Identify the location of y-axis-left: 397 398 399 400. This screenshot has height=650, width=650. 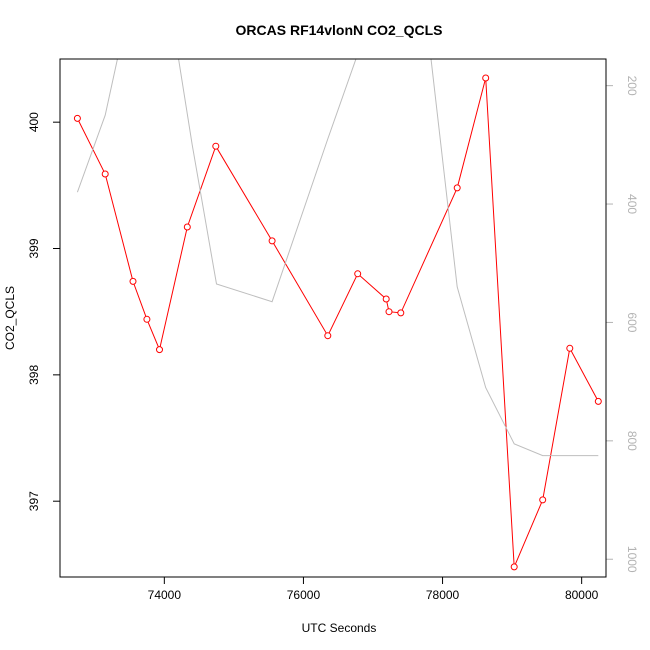
(43, 311).